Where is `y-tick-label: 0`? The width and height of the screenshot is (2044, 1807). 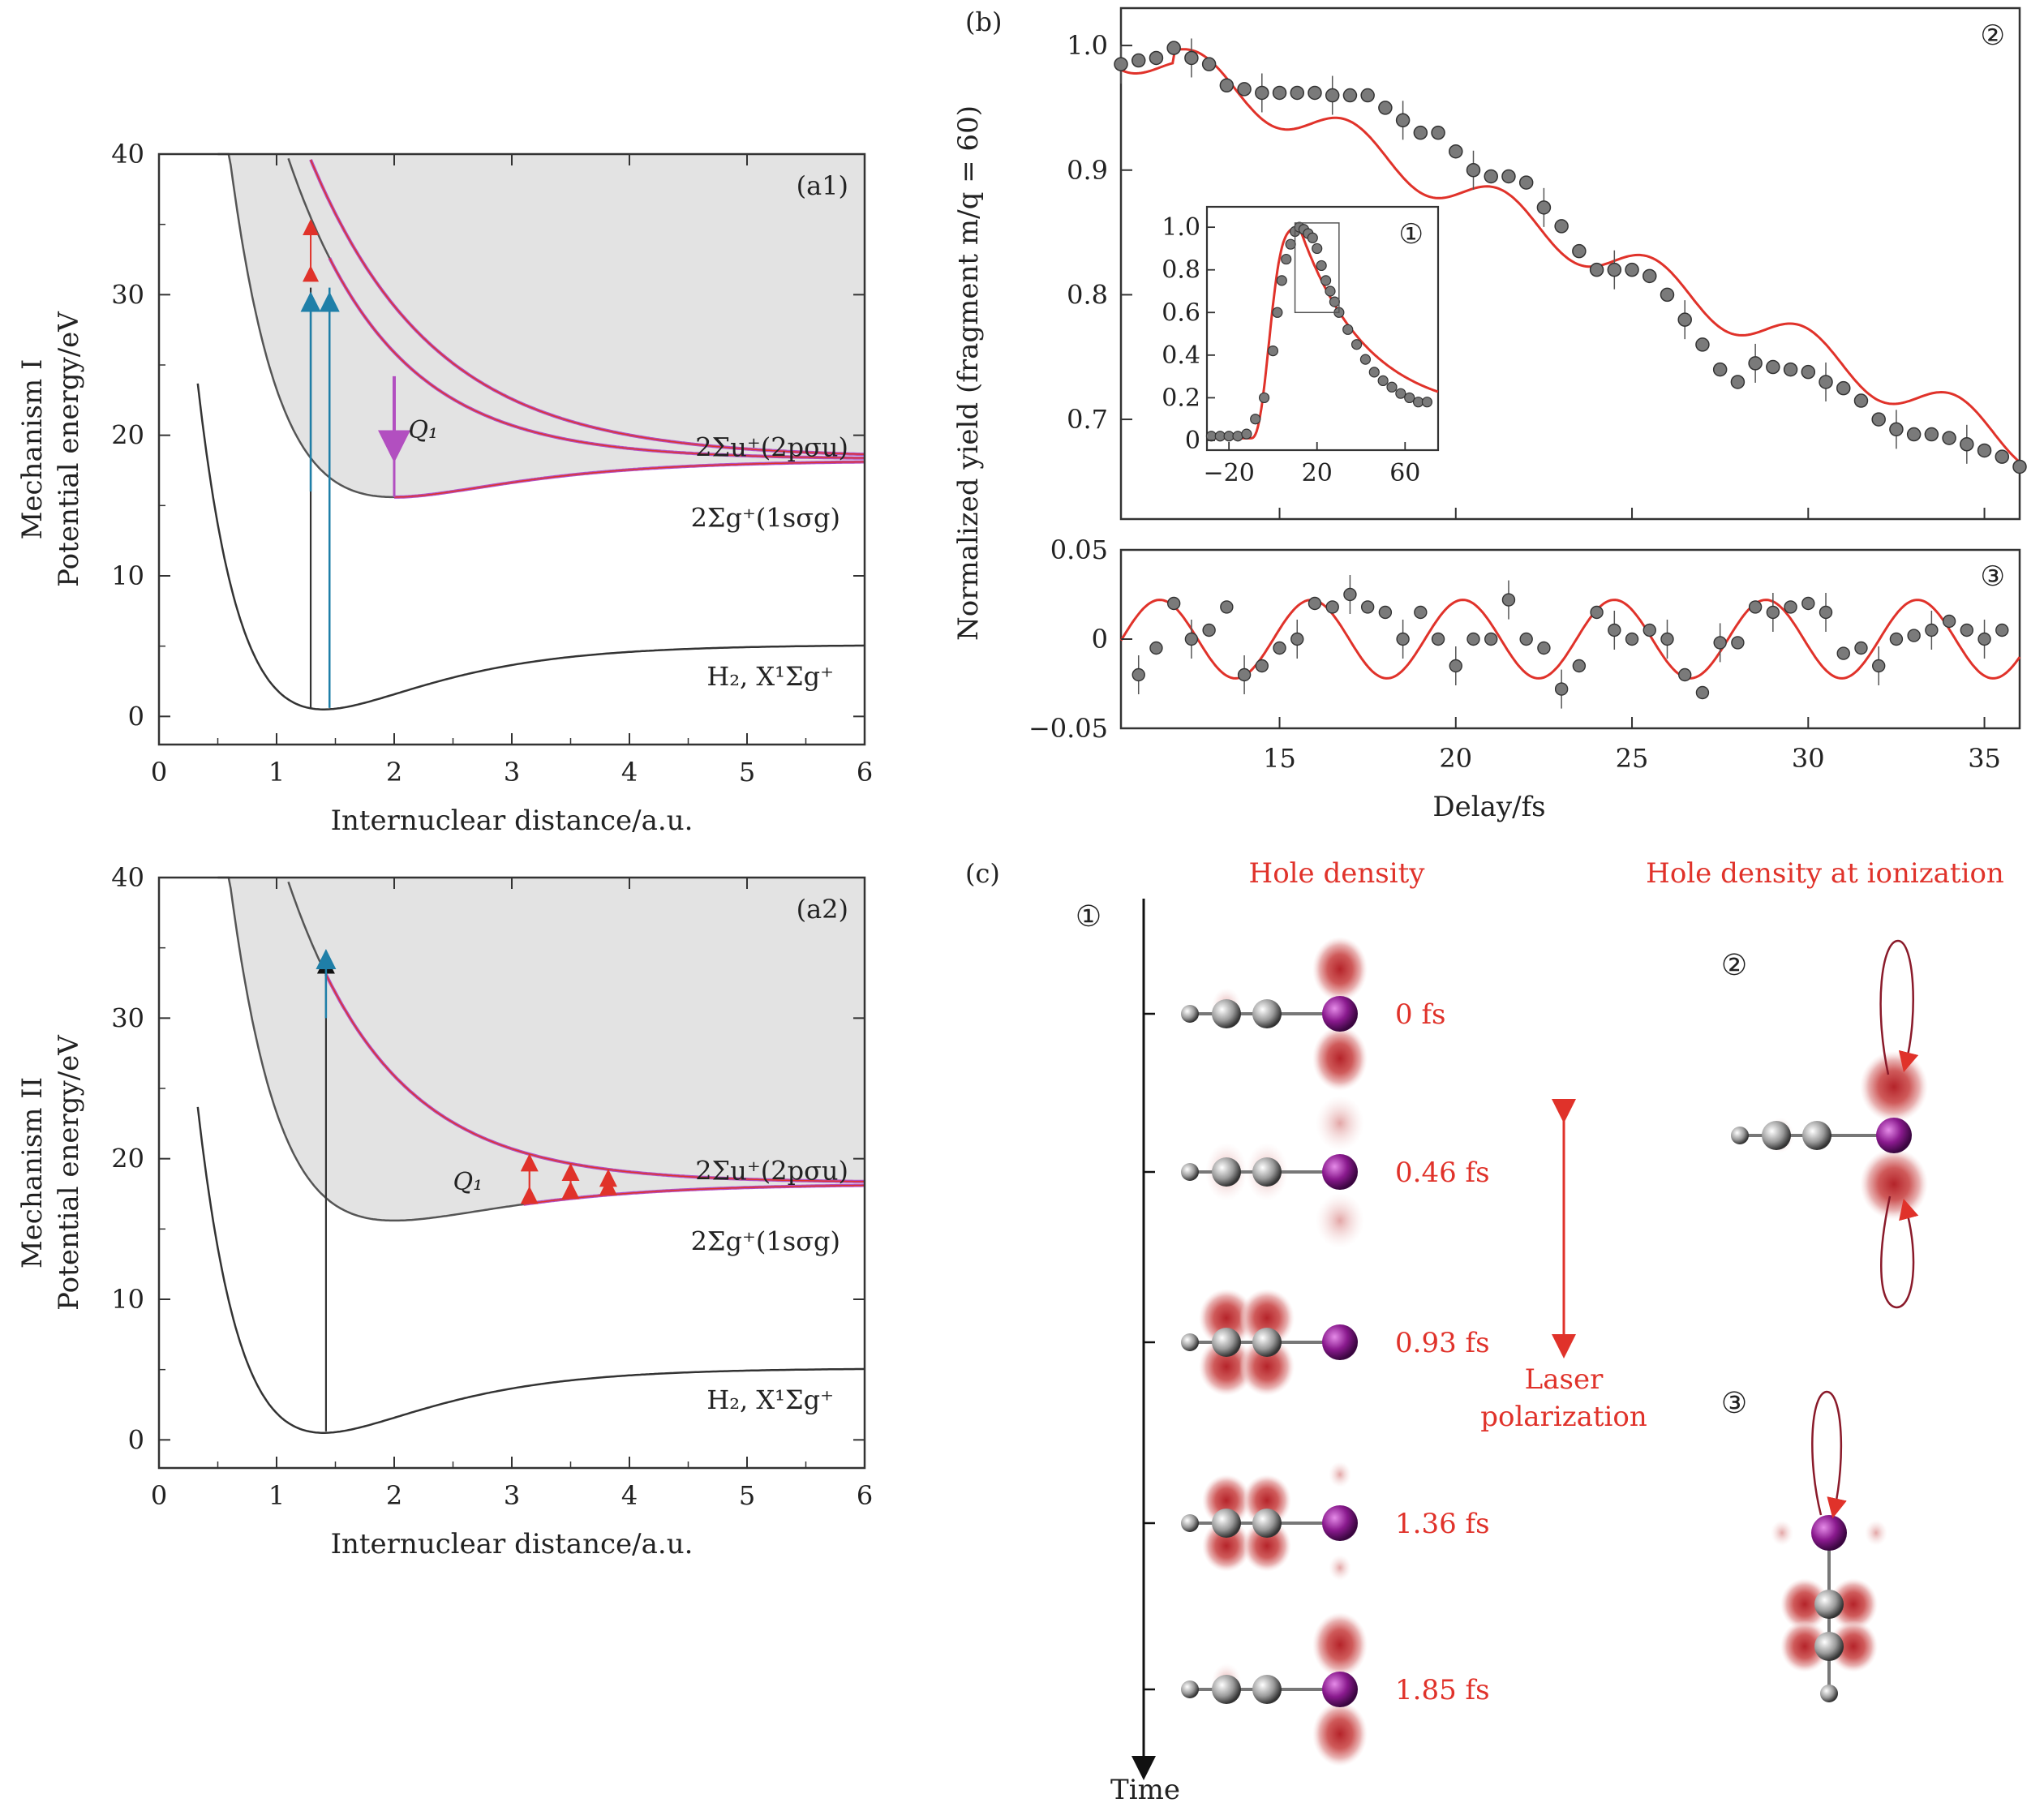
y-tick-label: 0 is located at coordinates (136, 1439).